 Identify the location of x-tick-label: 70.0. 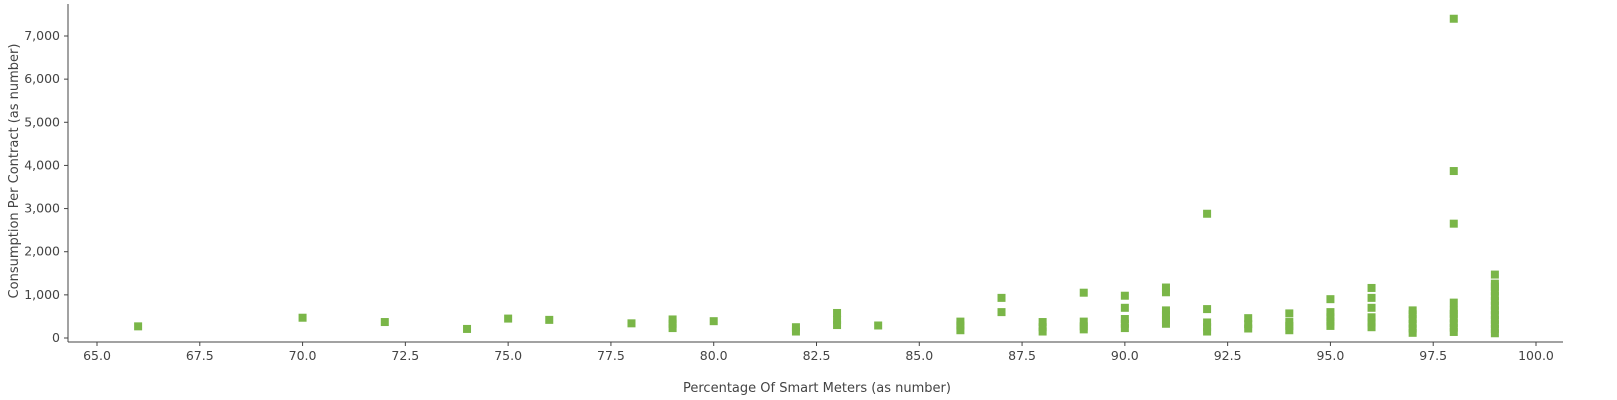
(303, 355).